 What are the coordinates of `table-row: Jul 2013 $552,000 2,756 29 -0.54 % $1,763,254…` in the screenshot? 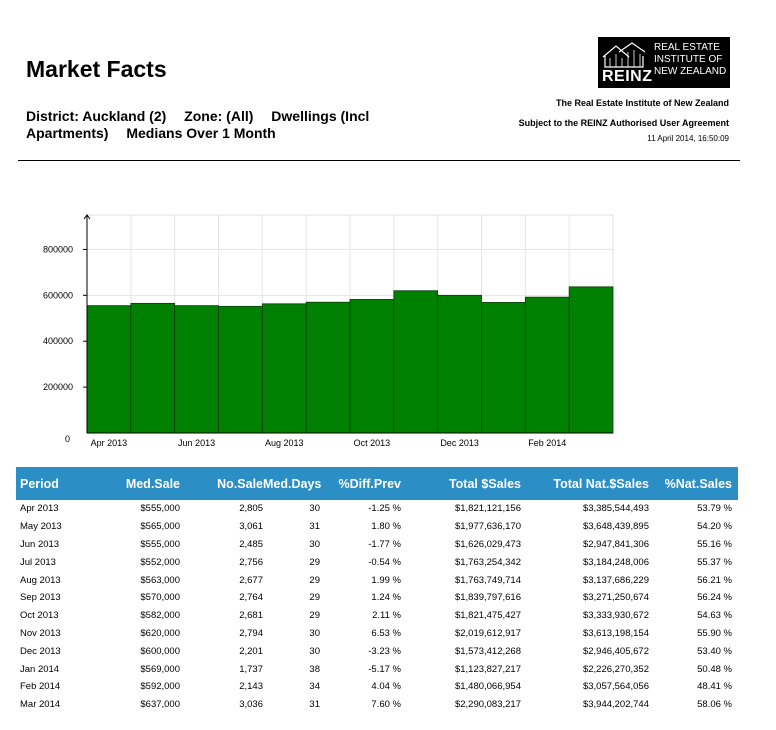 It's located at (377, 562).